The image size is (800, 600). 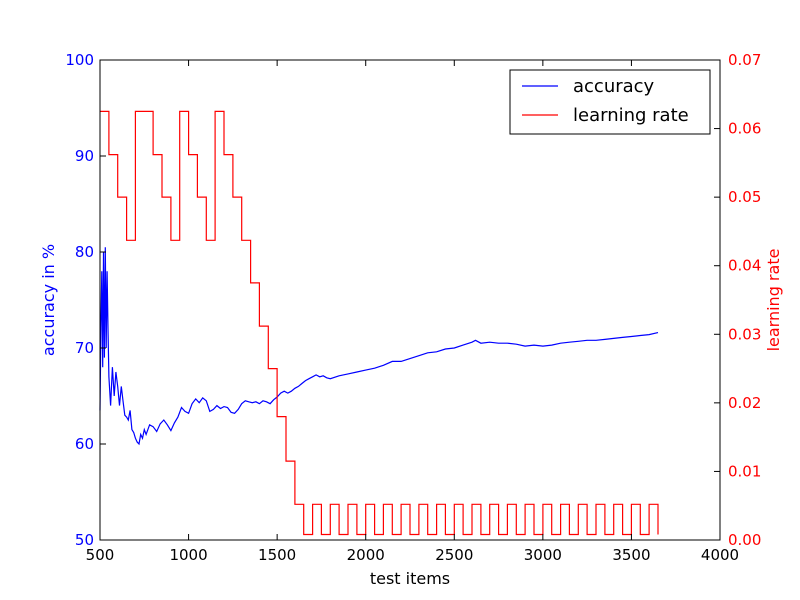 I want to click on y-left-tick-label: 60, so click(x=84, y=444).